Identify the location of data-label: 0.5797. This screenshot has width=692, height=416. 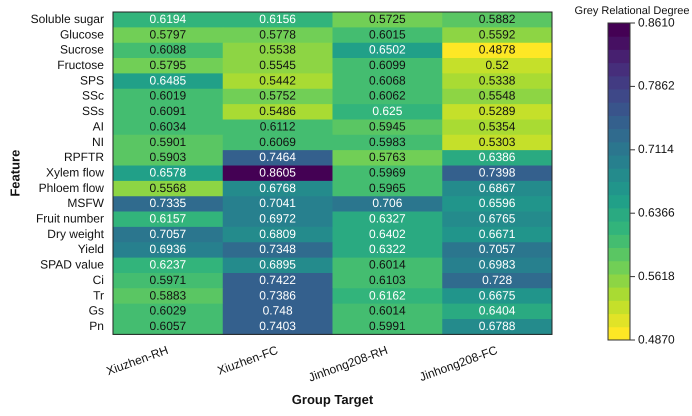
(168, 34).